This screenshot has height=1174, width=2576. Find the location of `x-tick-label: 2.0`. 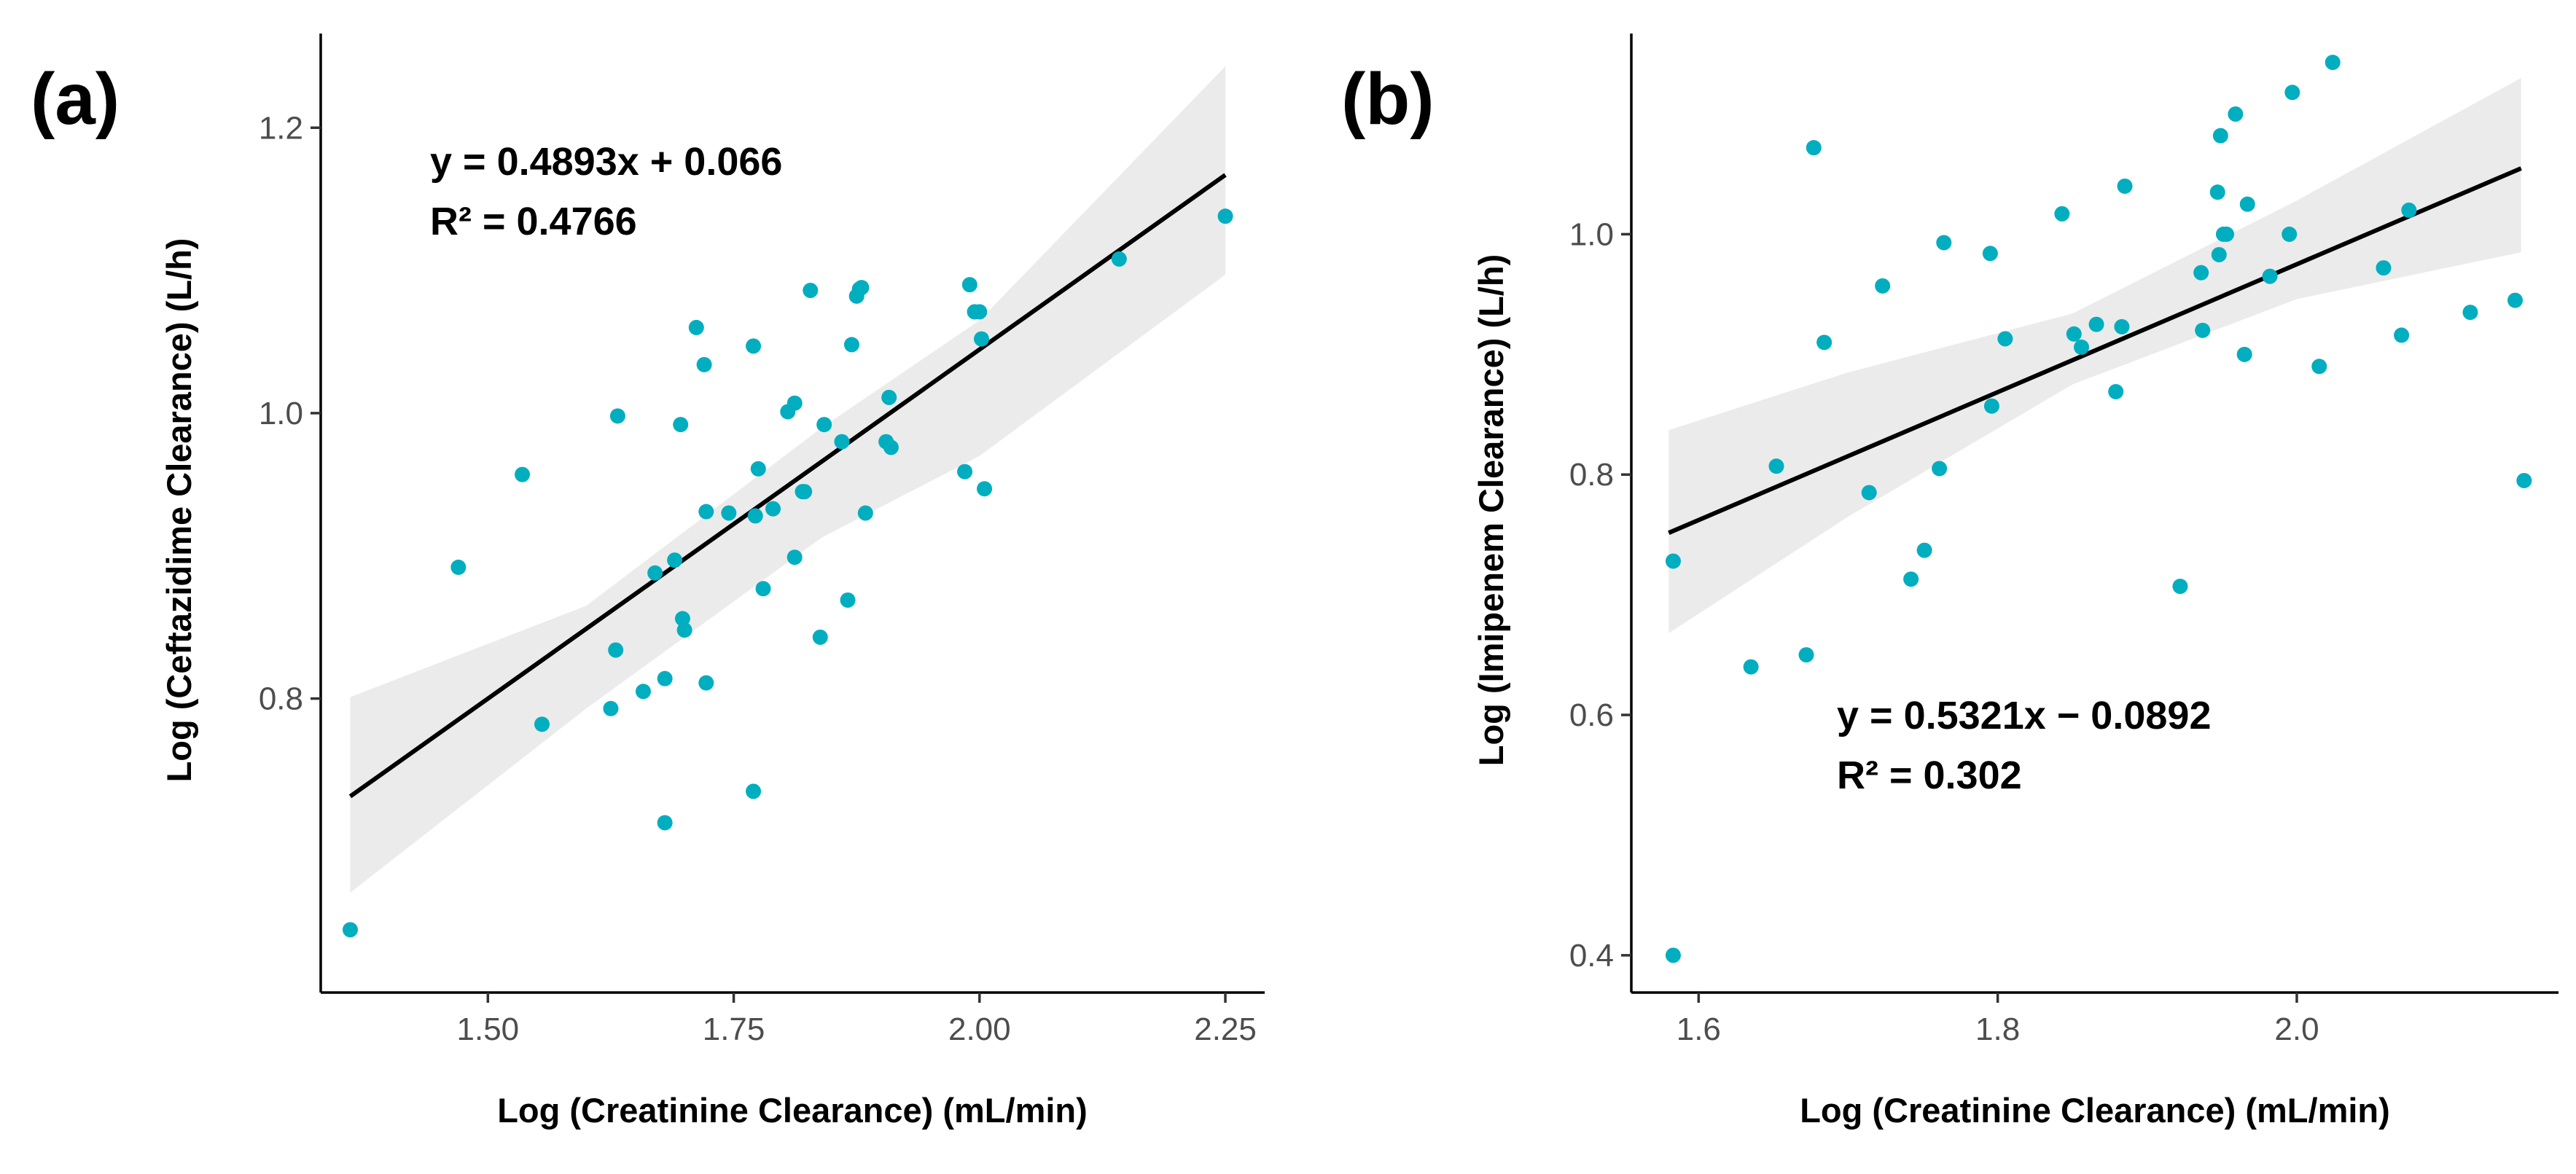

x-tick-label: 2.0 is located at coordinates (2296, 1029).